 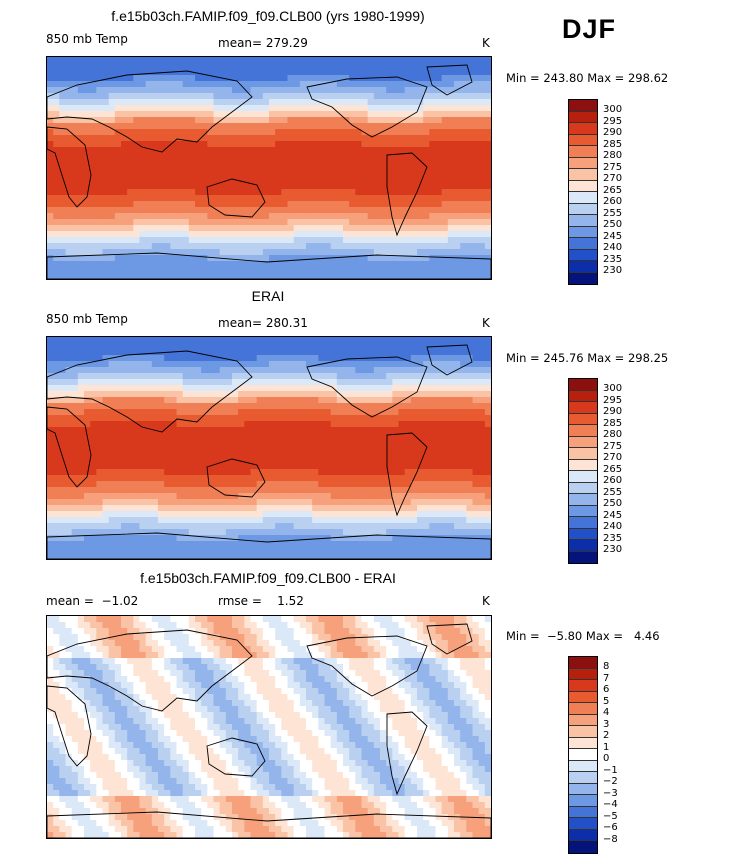 What do you see at coordinates (87, 319) in the screenshot?
I see `panel-2-variable-label: 850 mb Temp` at bounding box center [87, 319].